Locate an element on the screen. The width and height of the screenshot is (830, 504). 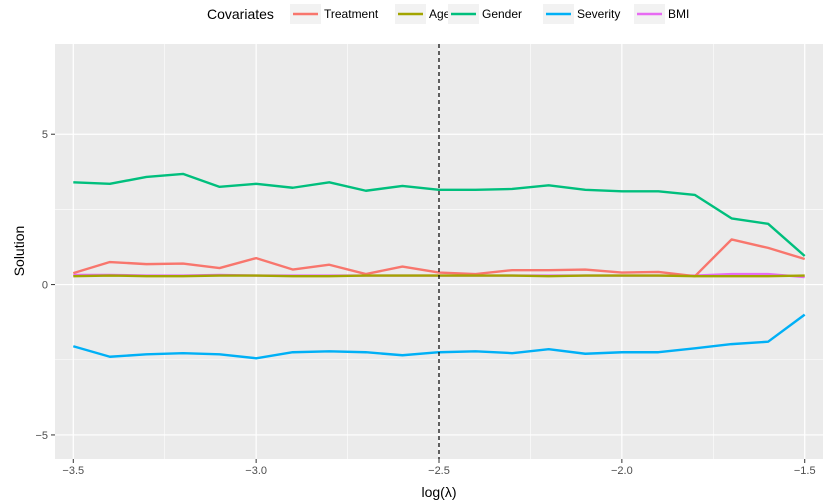
legend-label-treatment: Treatment is located at coordinates (351, 14).